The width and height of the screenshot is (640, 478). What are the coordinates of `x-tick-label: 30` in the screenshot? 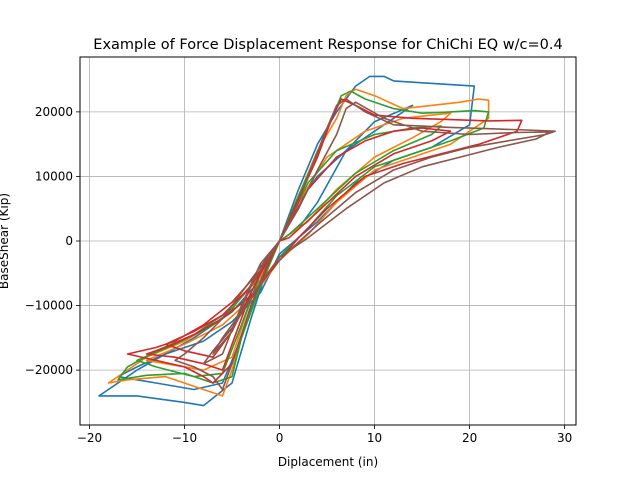 It's located at (564, 438).